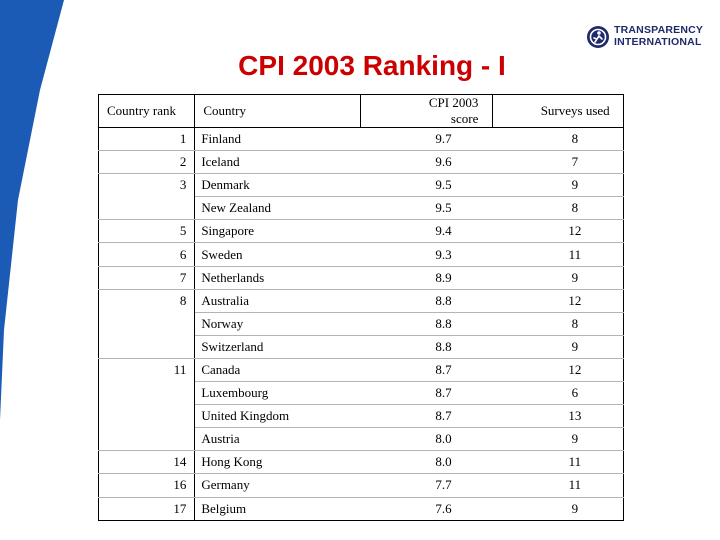 The width and height of the screenshot is (720, 540). What do you see at coordinates (277, 139) in the screenshot?
I see `country-cell: Finland` at bounding box center [277, 139].